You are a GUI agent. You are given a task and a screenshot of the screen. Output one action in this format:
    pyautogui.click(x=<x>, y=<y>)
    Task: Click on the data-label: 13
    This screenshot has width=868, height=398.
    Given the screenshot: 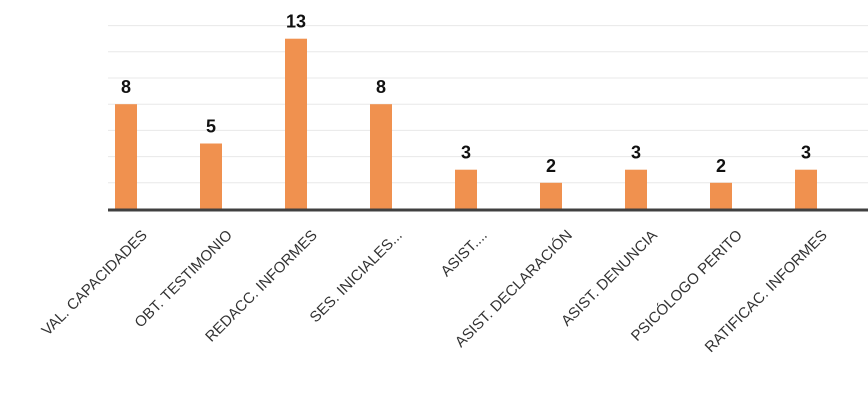 What is the action you would take?
    pyautogui.click(x=296, y=22)
    